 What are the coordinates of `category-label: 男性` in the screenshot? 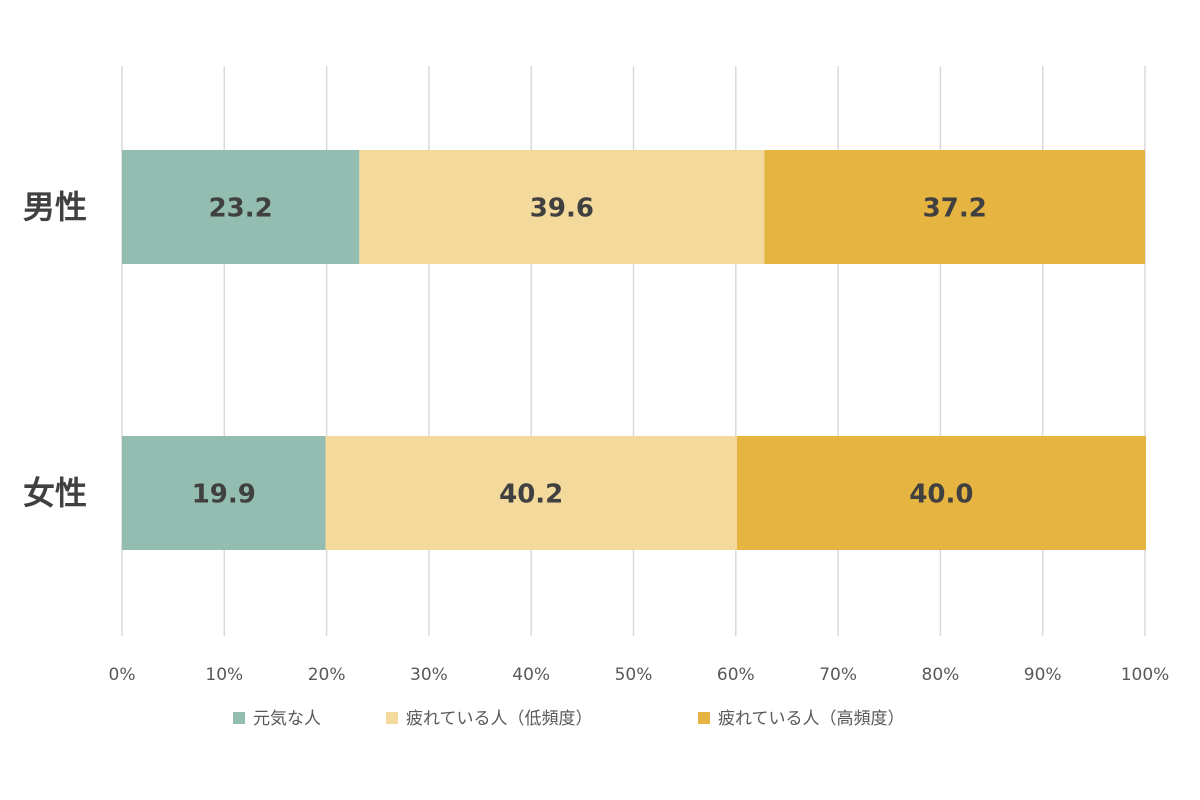 It's located at (55, 207).